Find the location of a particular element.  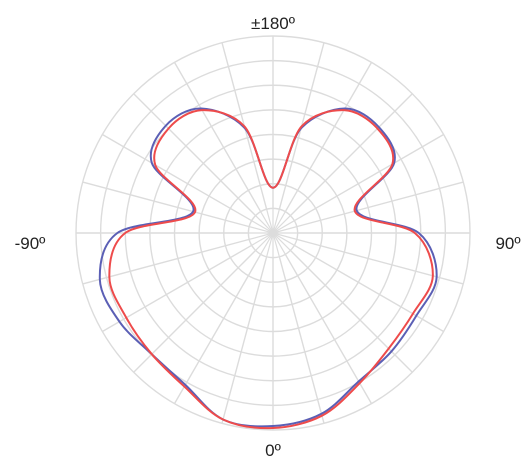

angle-label-bottom: 0º is located at coordinates (273, 450).